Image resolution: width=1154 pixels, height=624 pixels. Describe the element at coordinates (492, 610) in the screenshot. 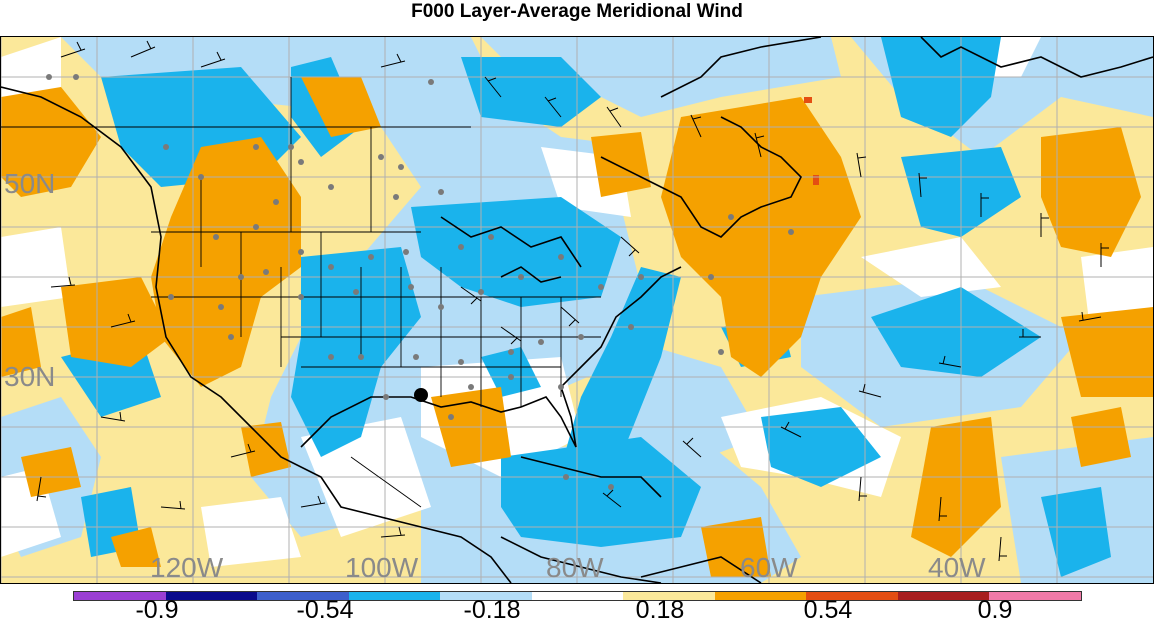

I see `colorbar-label: -0.18` at that location.